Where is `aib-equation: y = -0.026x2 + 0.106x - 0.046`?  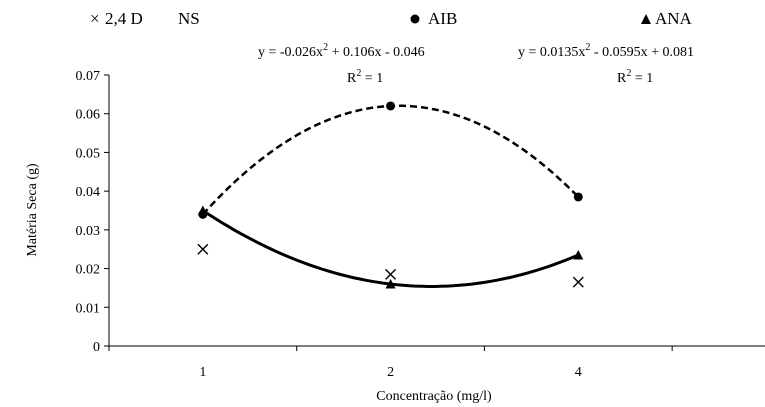
aib-equation: y = -0.026x2 + 0.106x - 0.046 is located at coordinates (341, 51).